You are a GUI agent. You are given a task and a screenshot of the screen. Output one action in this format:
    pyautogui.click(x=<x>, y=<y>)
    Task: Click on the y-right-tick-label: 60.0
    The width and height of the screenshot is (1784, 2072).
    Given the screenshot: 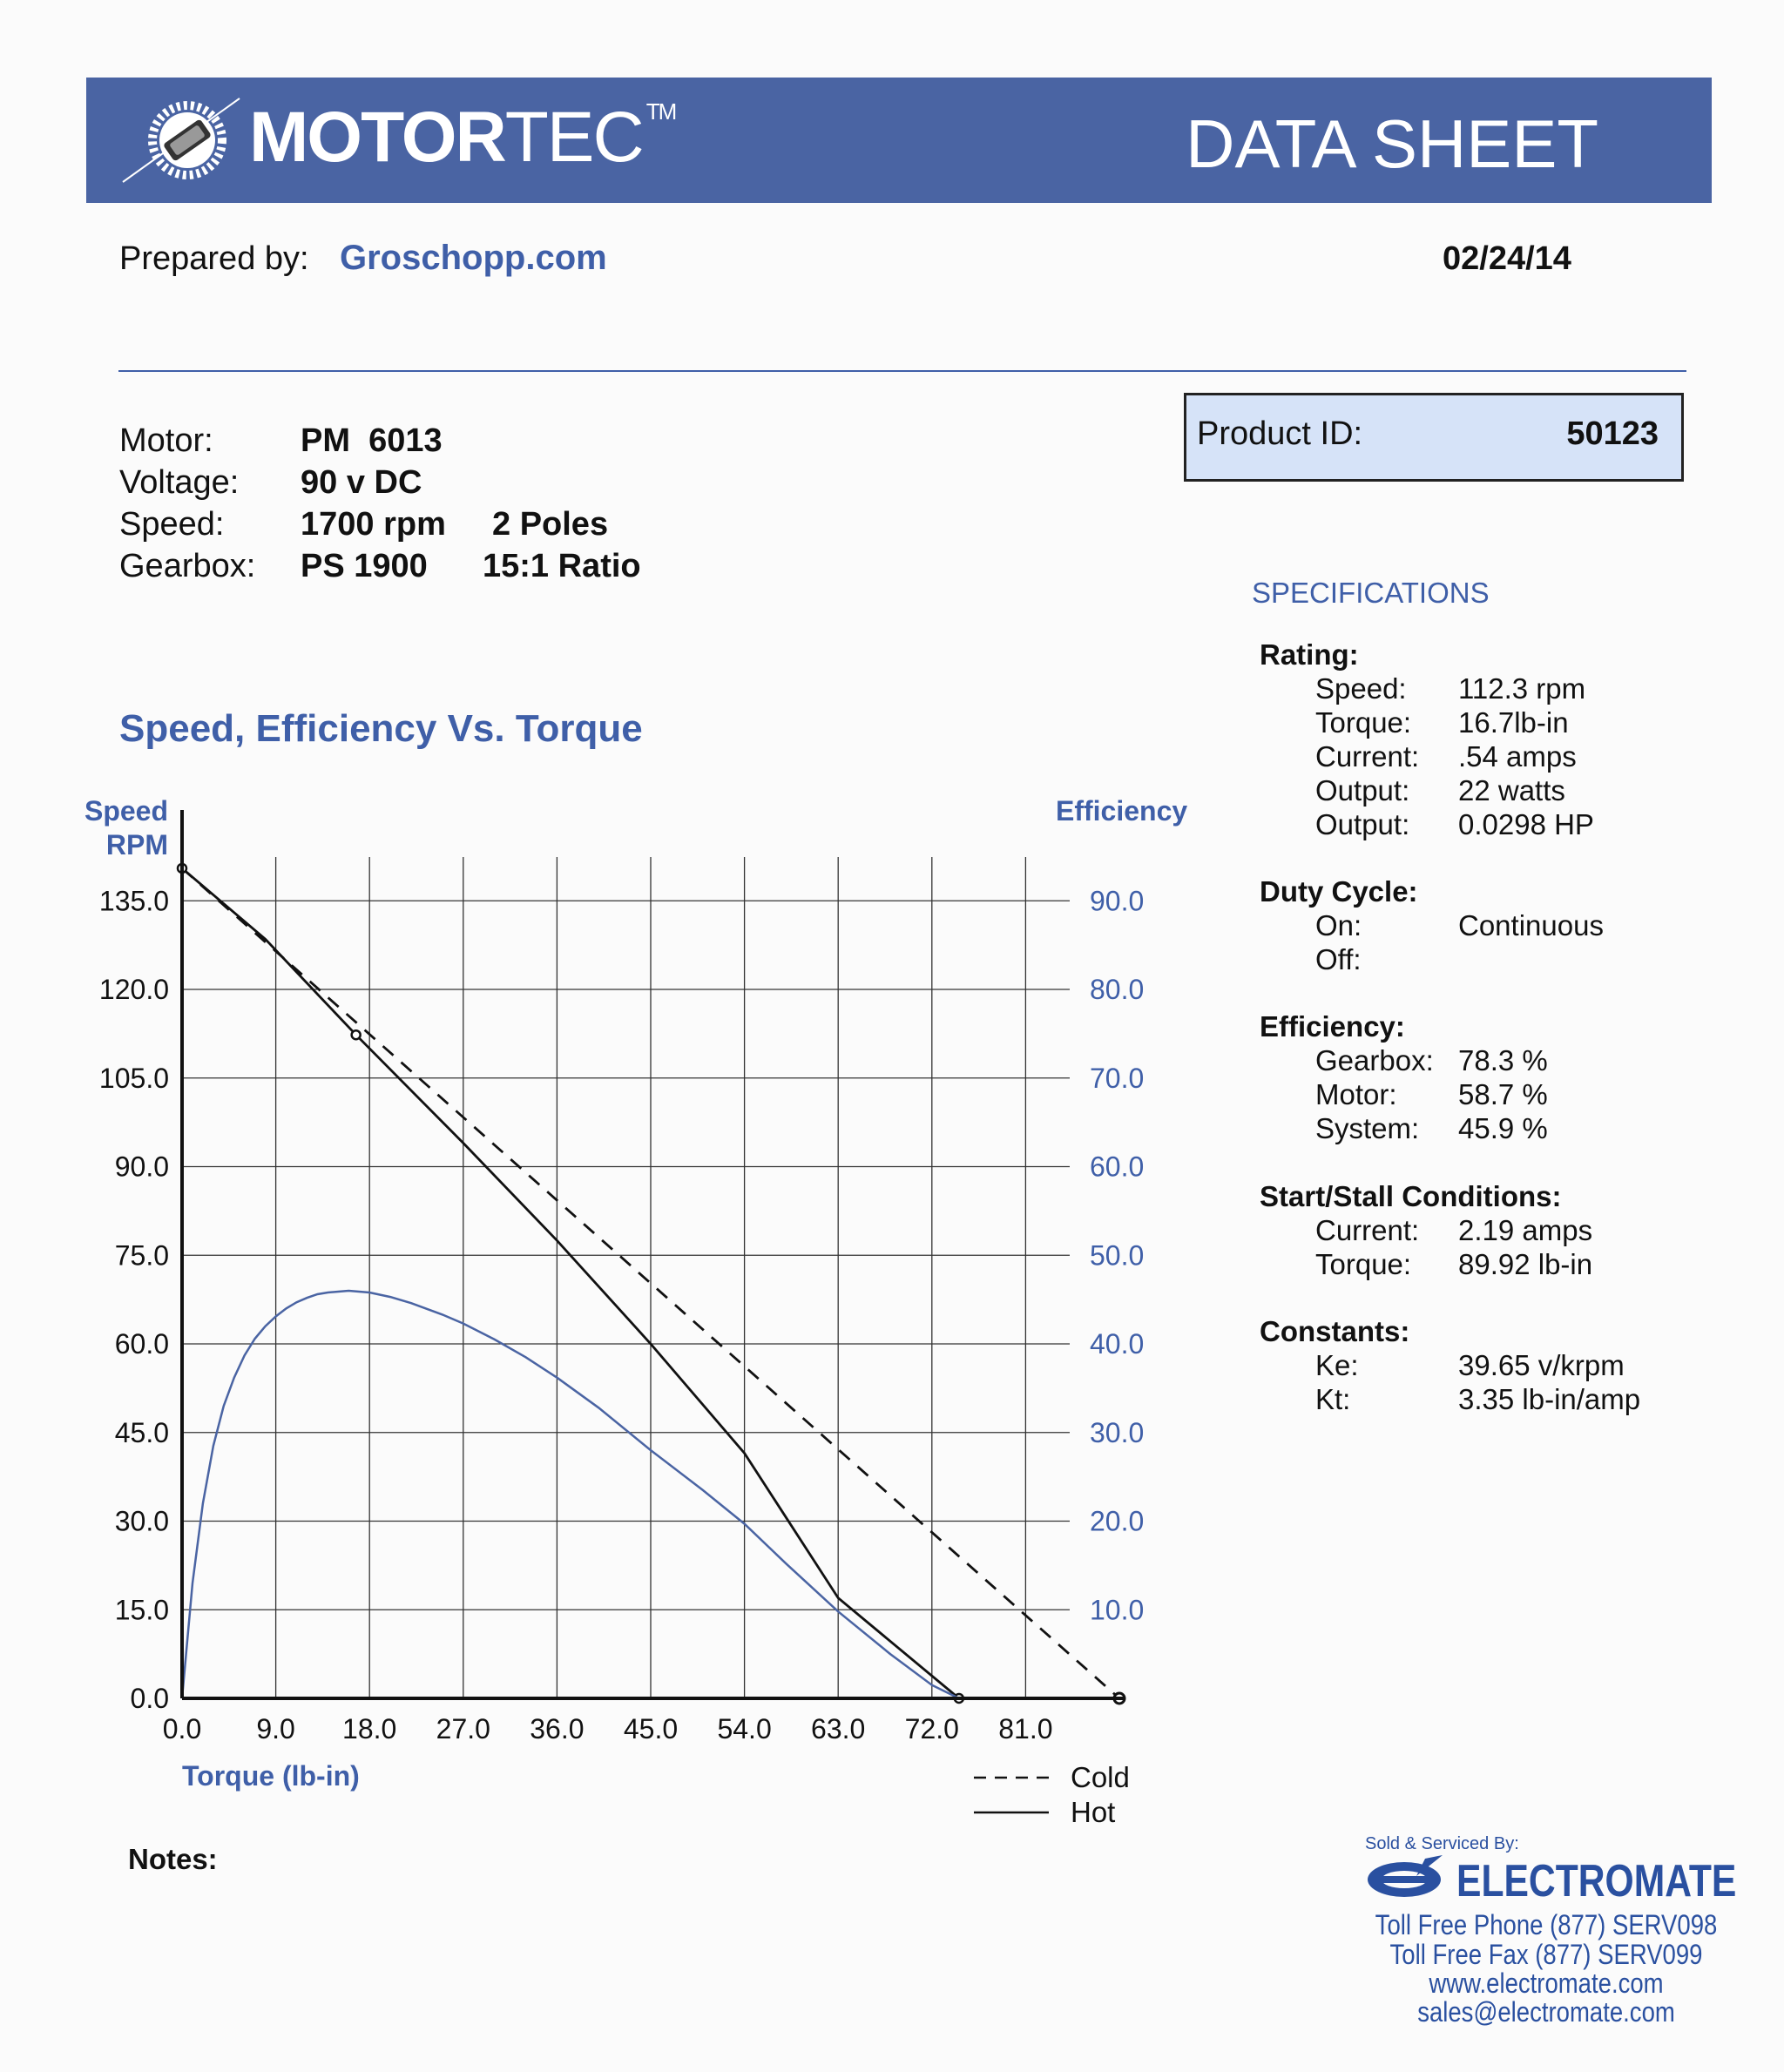 What is the action you would take?
    pyautogui.click(x=1117, y=1167)
    